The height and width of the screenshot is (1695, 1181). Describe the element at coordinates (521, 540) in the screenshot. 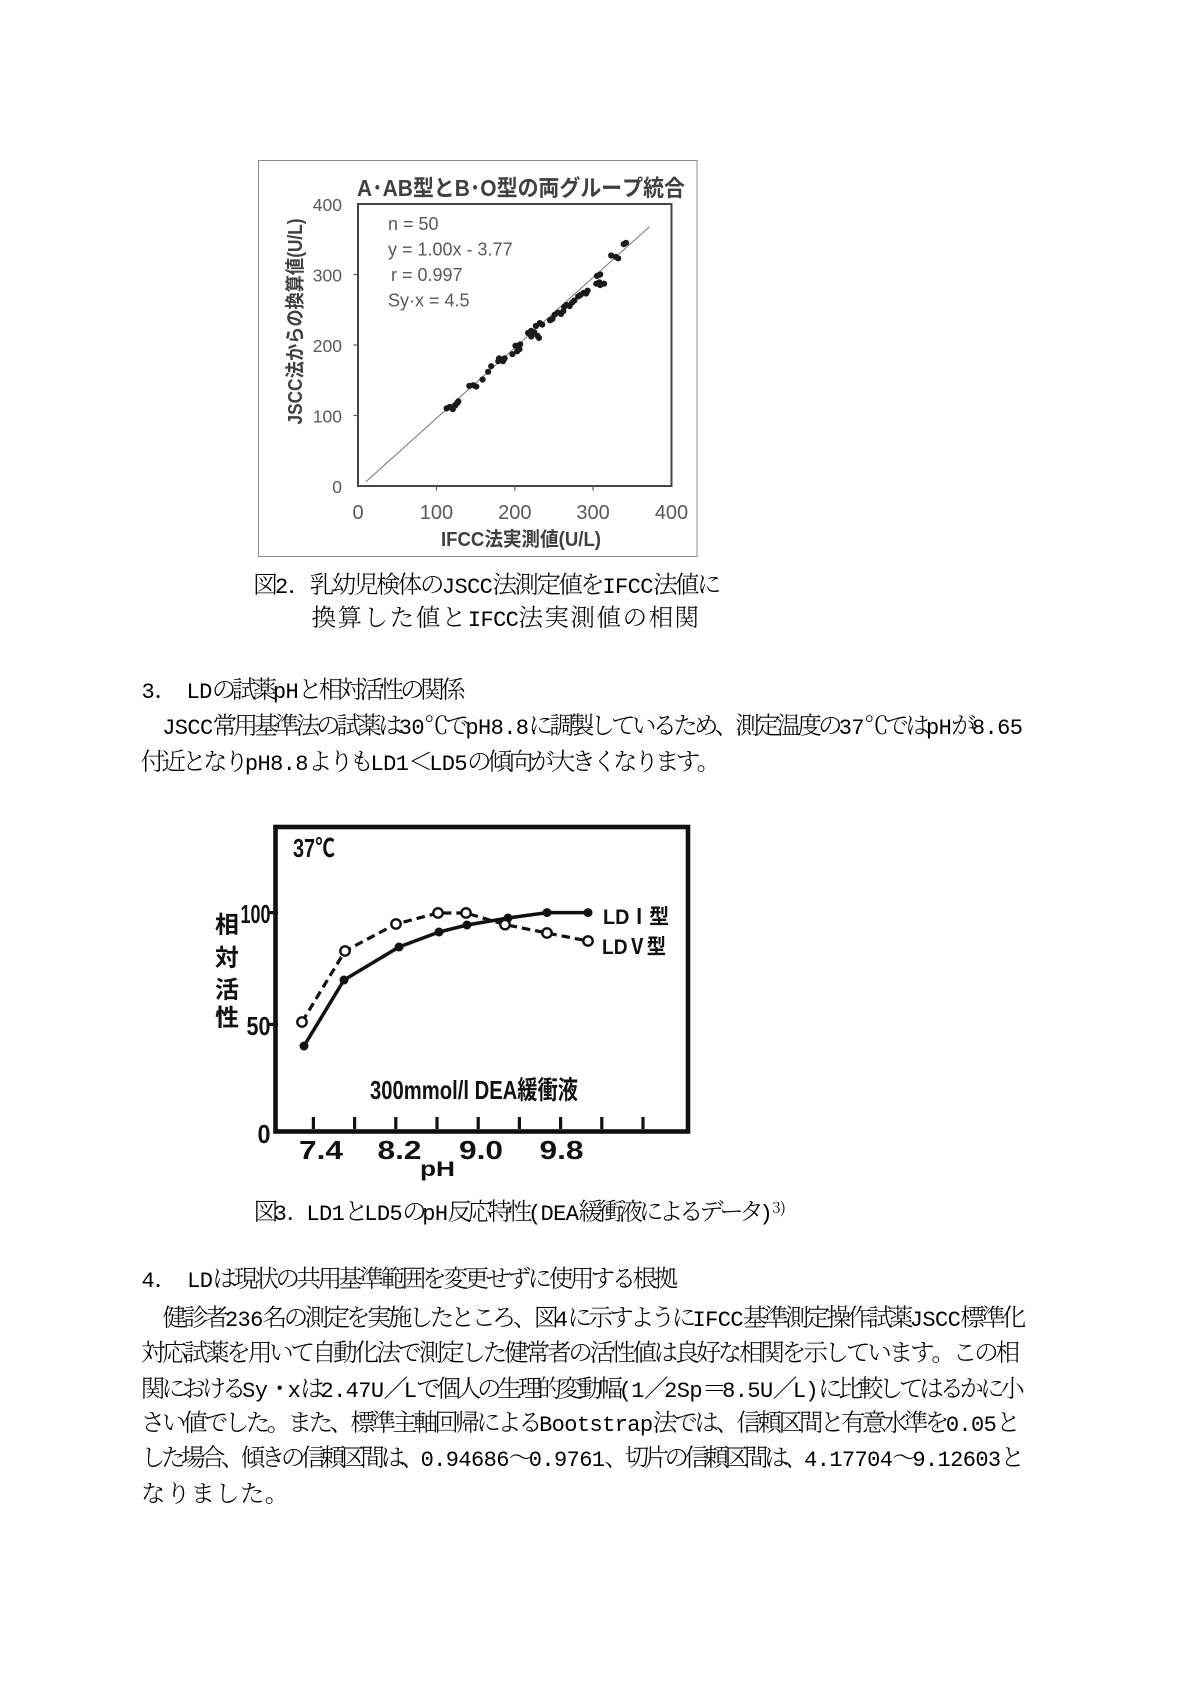

I see `svg-text: IFCC法実測値(U/L)` at that location.